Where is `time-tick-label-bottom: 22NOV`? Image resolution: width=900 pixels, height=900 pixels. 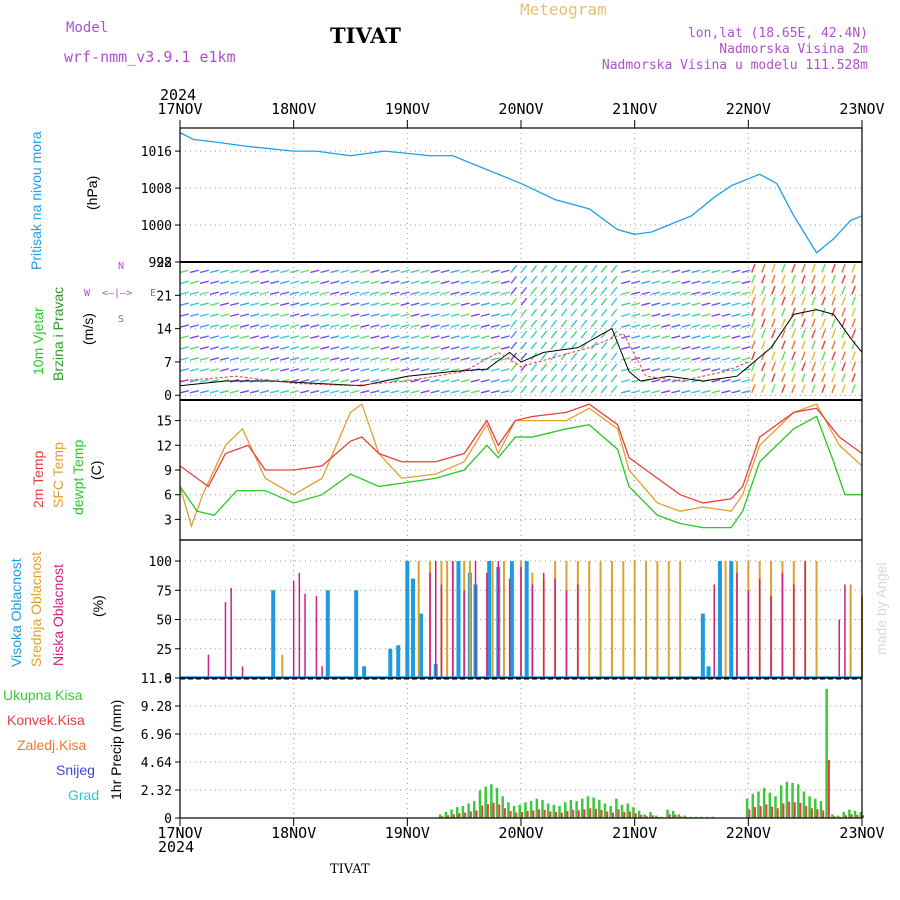 time-tick-label-bottom: 22NOV is located at coordinates (748, 833).